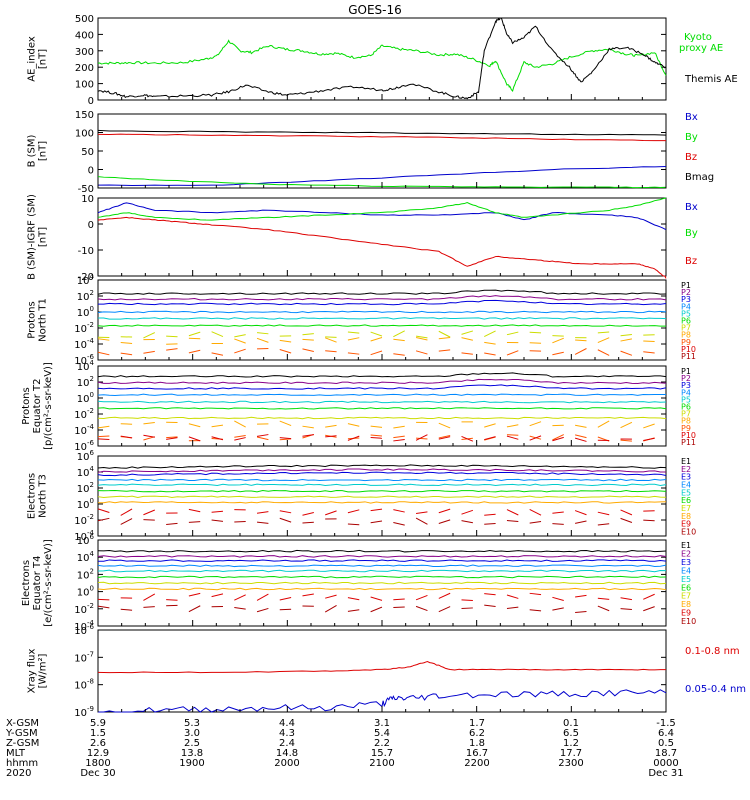 This screenshot has height=800, width=750. I want to click on time-axis-value: 2.2, so click(382, 743).